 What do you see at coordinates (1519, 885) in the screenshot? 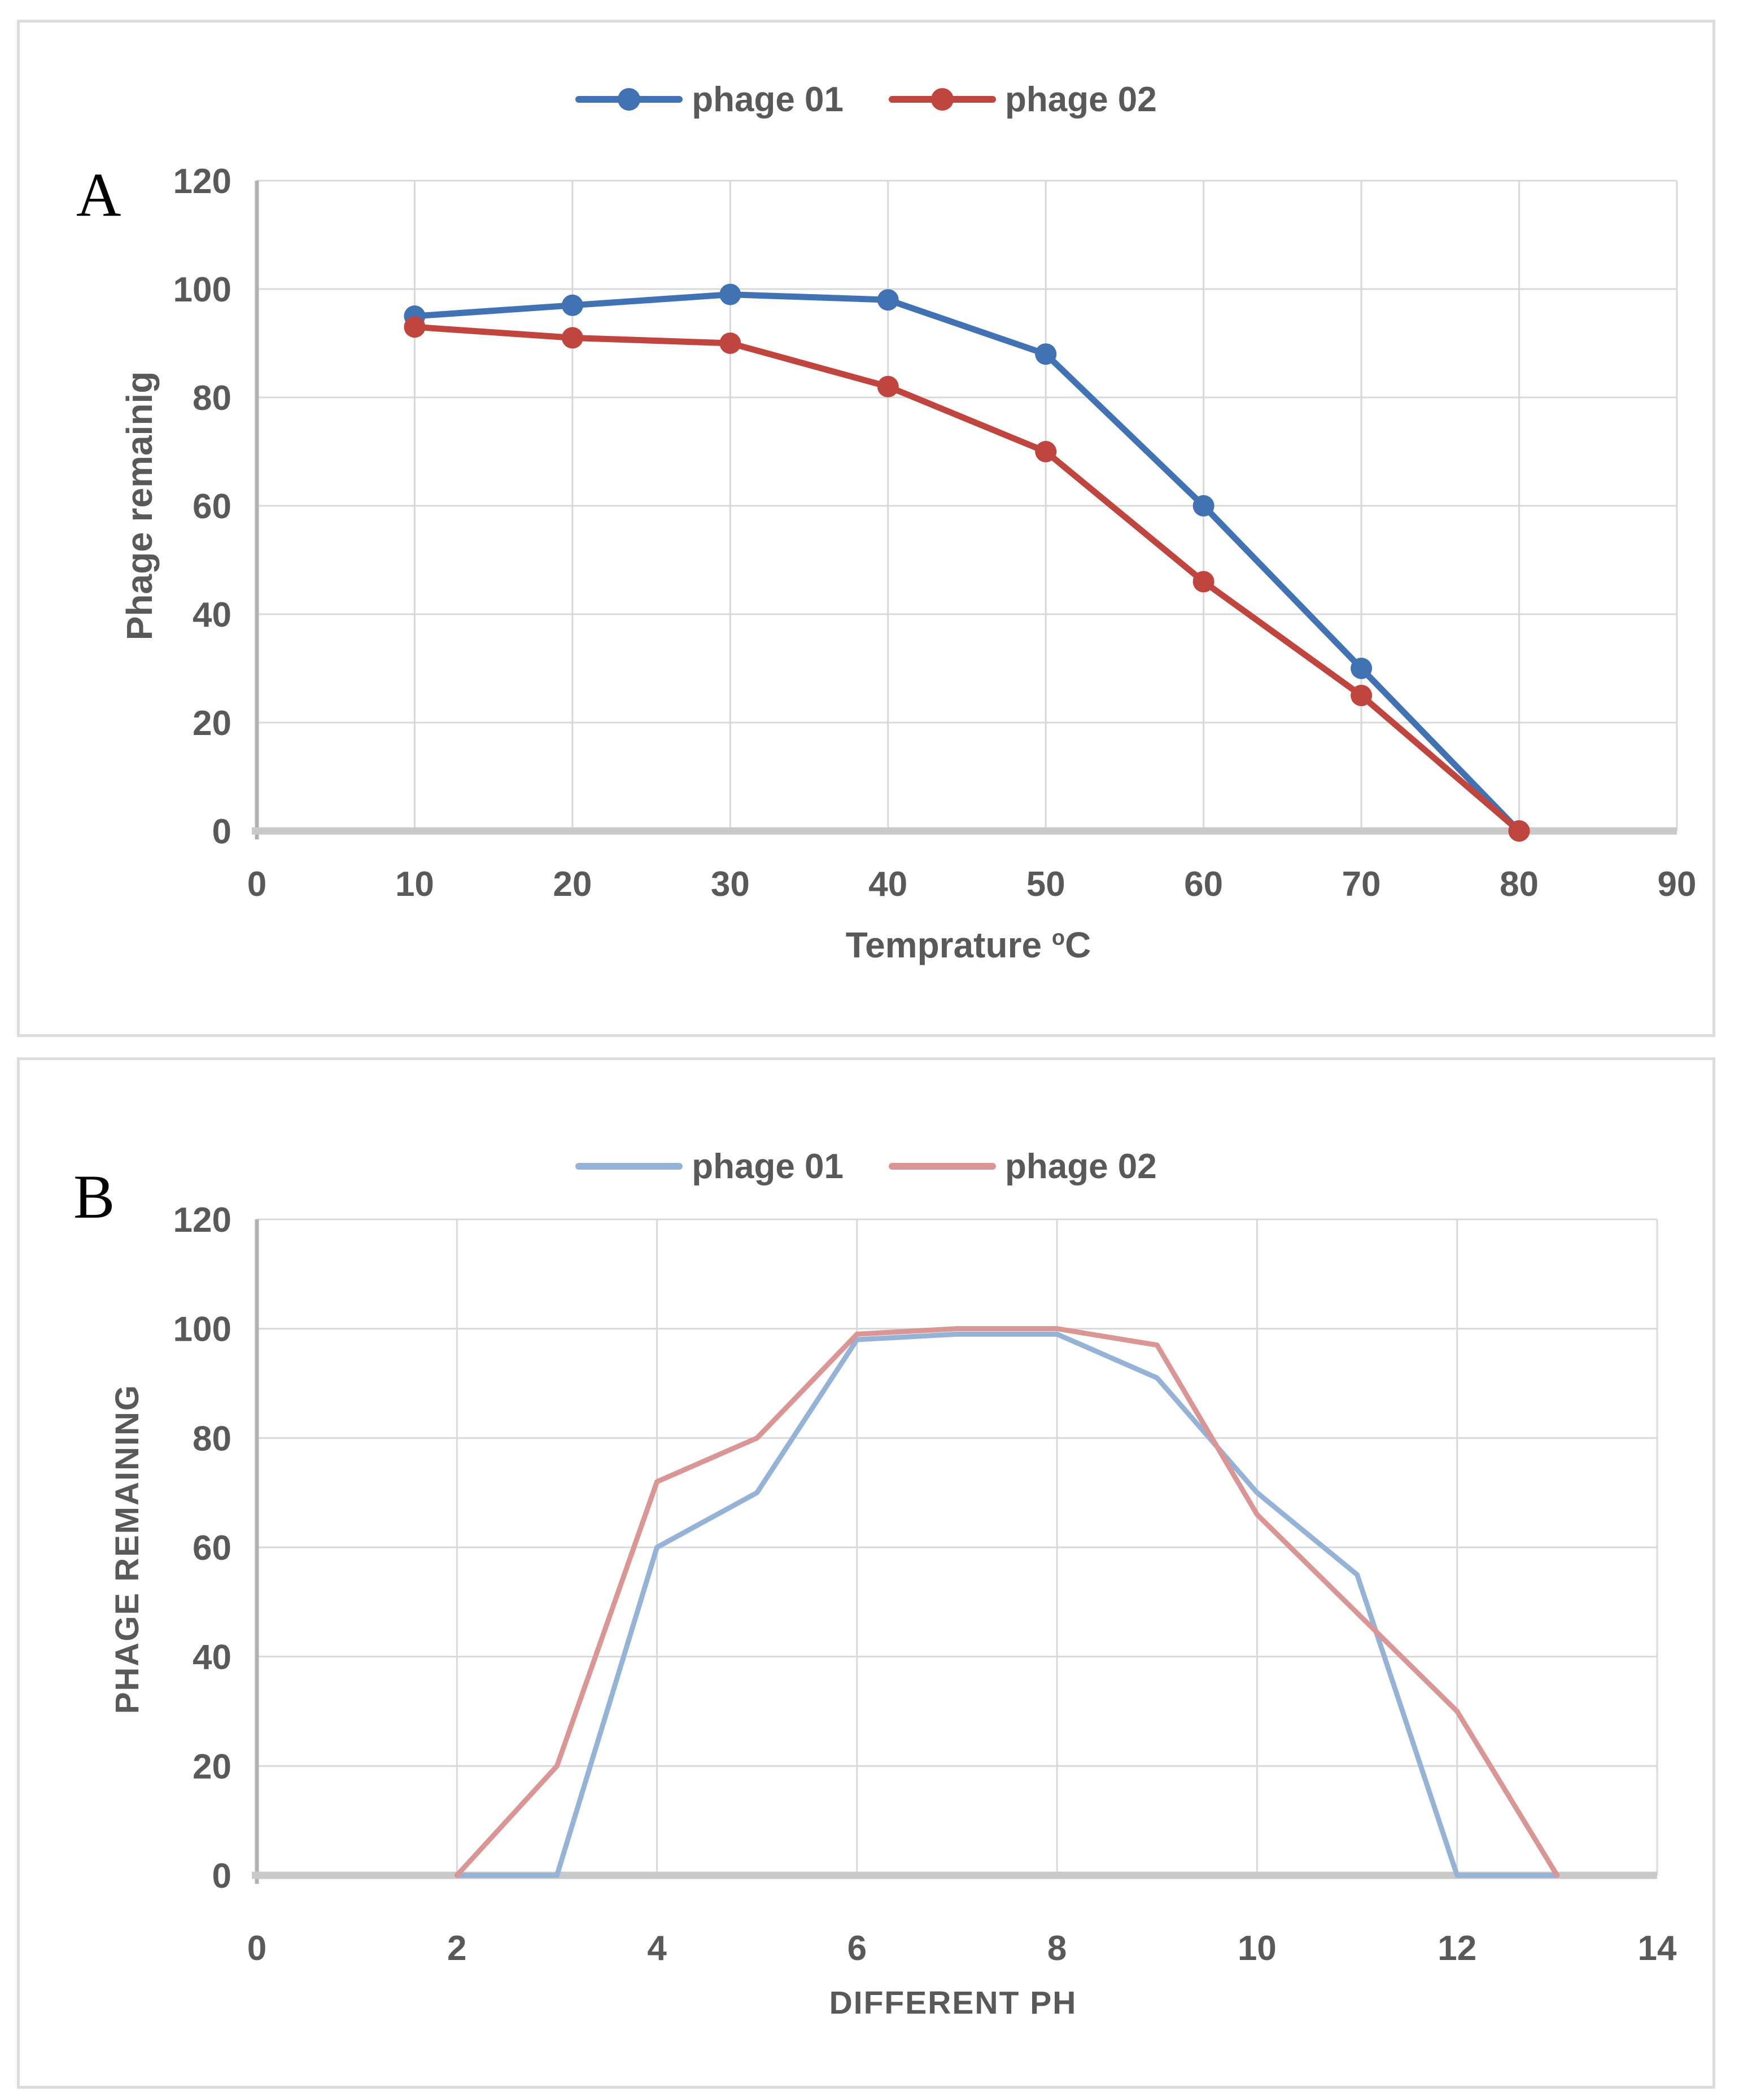
I see `x-tick-label: 80` at bounding box center [1519, 885].